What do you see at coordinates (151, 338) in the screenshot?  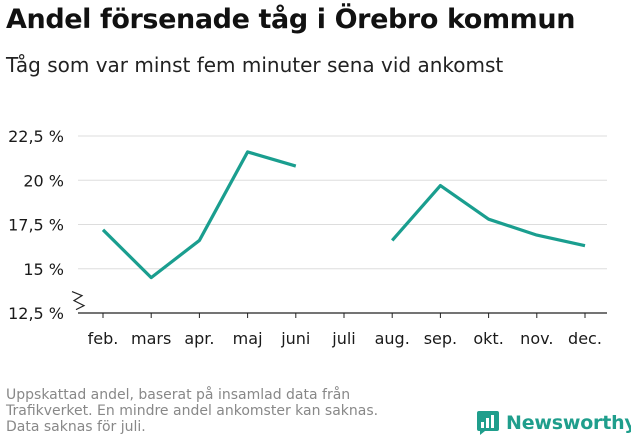 I see `x-tick-label: mars` at bounding box center [151, 338].